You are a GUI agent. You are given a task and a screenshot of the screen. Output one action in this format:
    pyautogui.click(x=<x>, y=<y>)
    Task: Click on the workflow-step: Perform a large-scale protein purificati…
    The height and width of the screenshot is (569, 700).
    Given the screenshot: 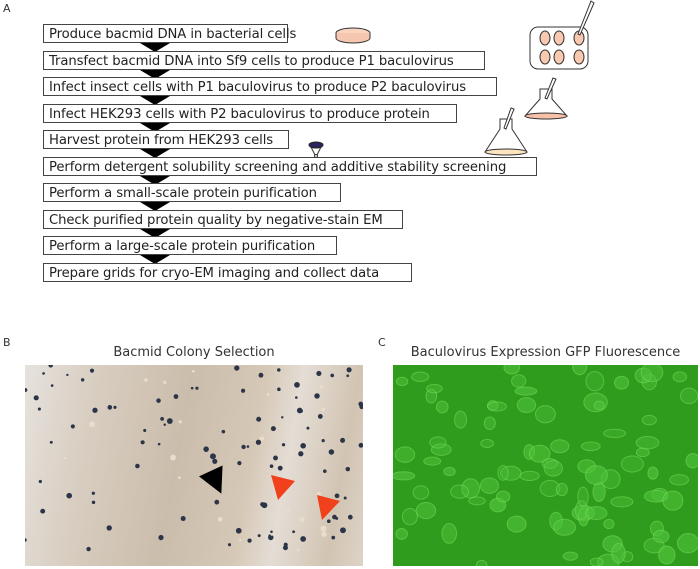 What is the action you would take?
    pyautogui.click(x=190, y=245)
    